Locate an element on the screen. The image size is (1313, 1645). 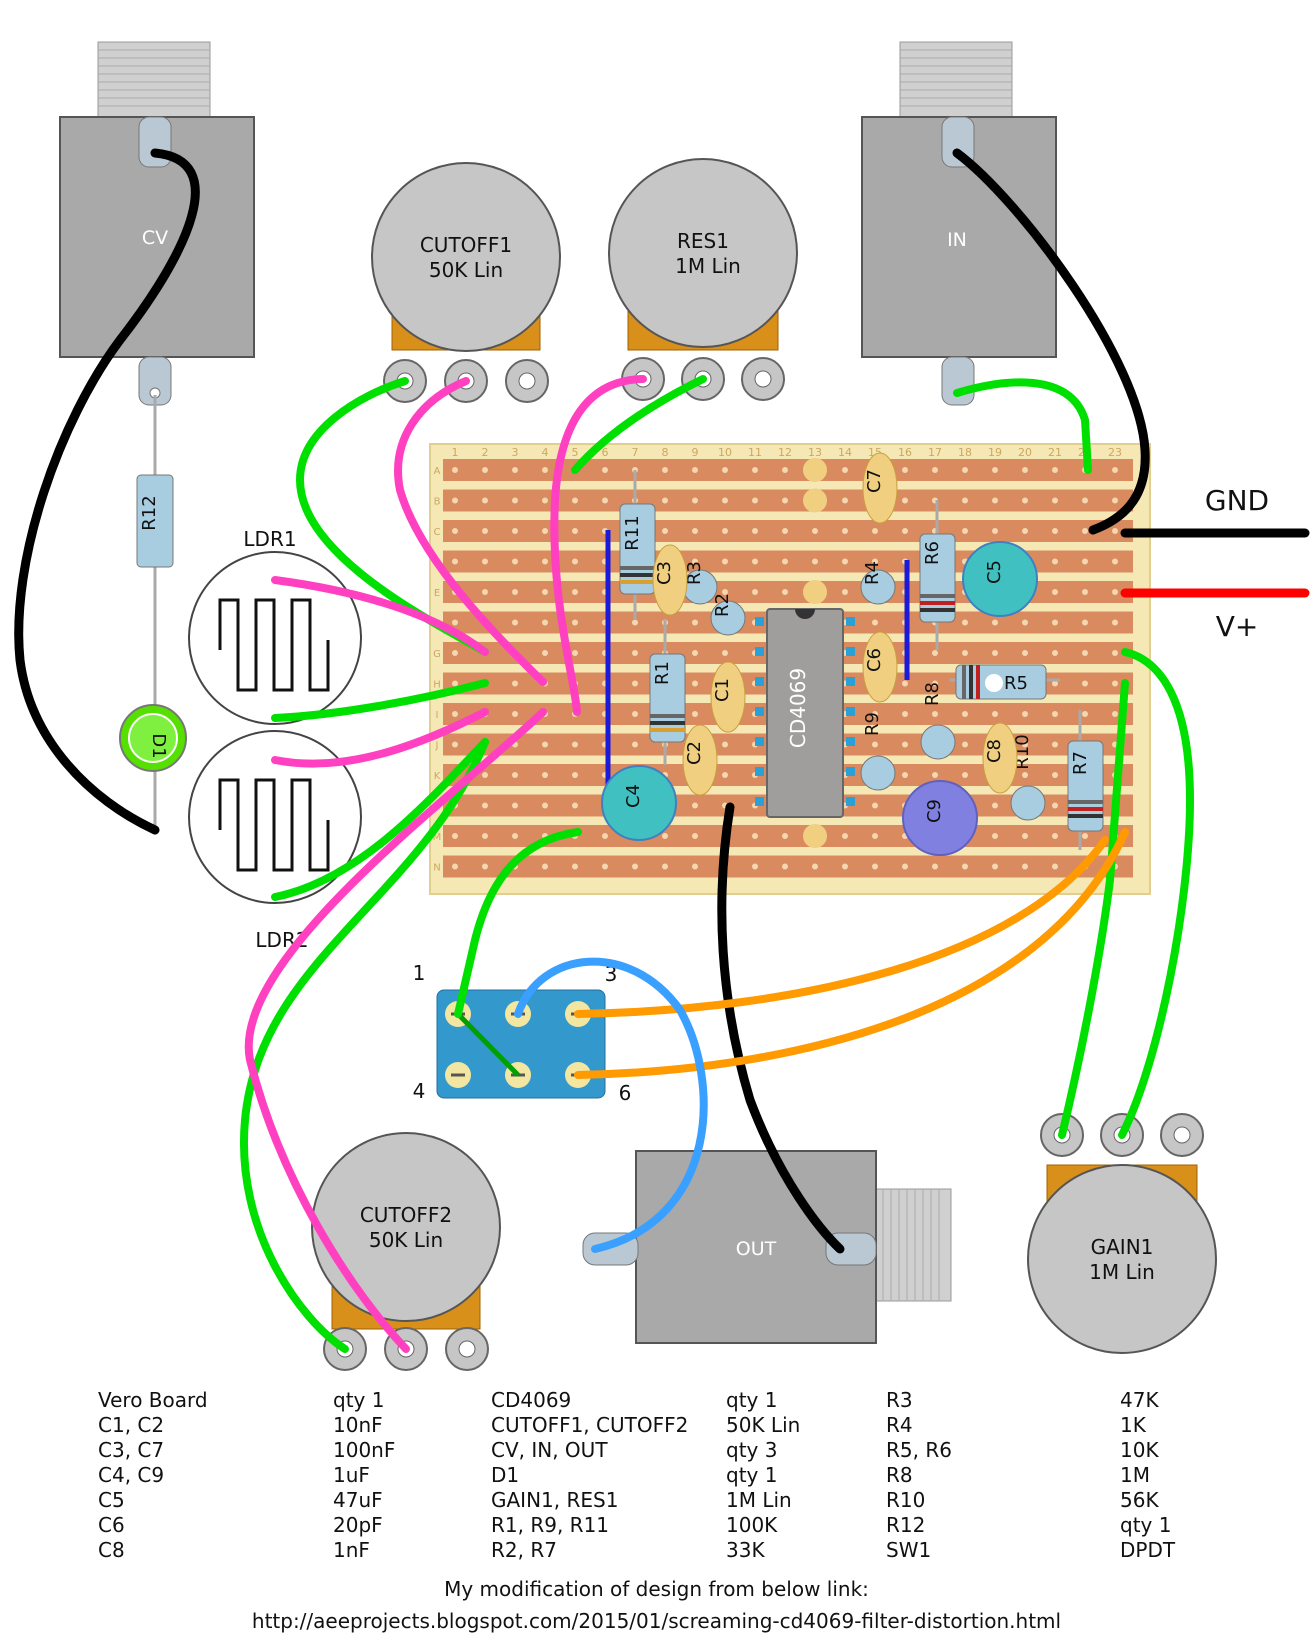
r7-label: R7 is located at coordinates (1080, 763).